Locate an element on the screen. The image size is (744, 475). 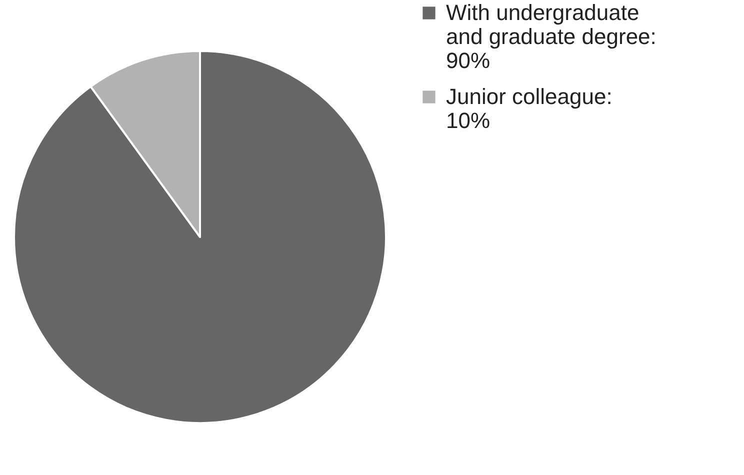
legend-label: Junior colleague: 10% is located at coordinates (529, 108).